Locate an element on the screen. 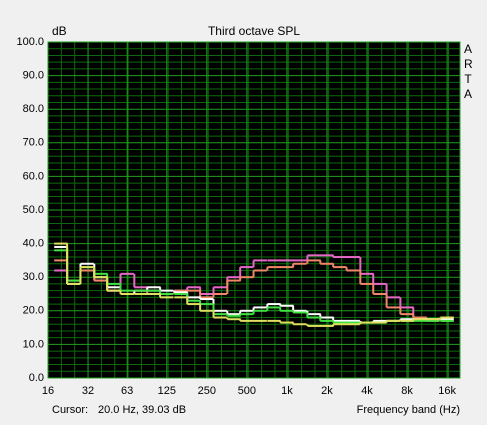  x-tick-label: 4k is located at coordinates (367, 391).